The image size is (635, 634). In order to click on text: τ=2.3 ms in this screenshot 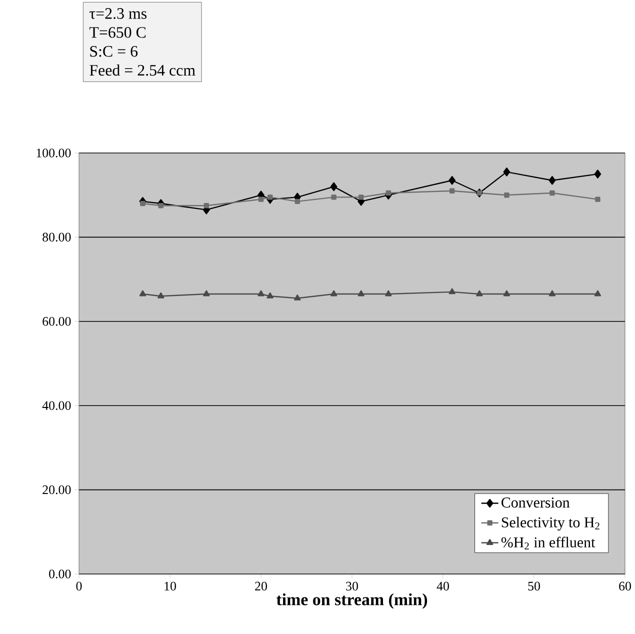, I will do `click(118, 13)`.